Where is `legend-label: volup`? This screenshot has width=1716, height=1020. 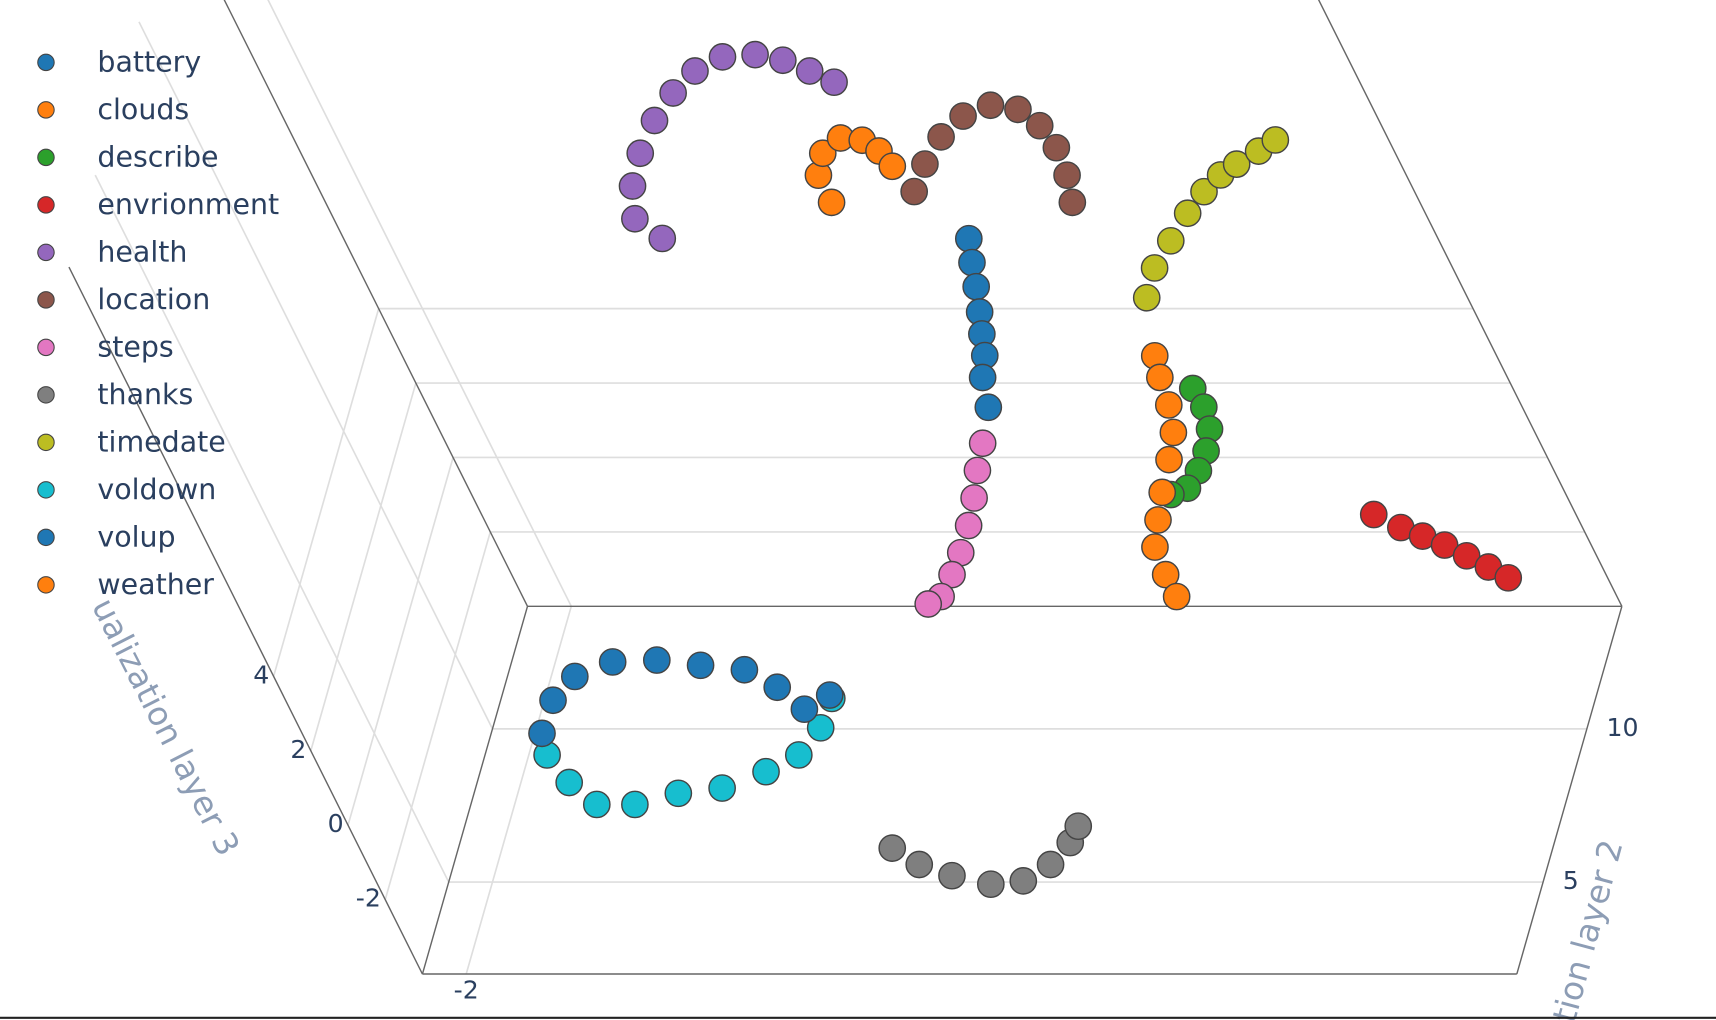
legend-label: volup is located at coordinates (136, 536).